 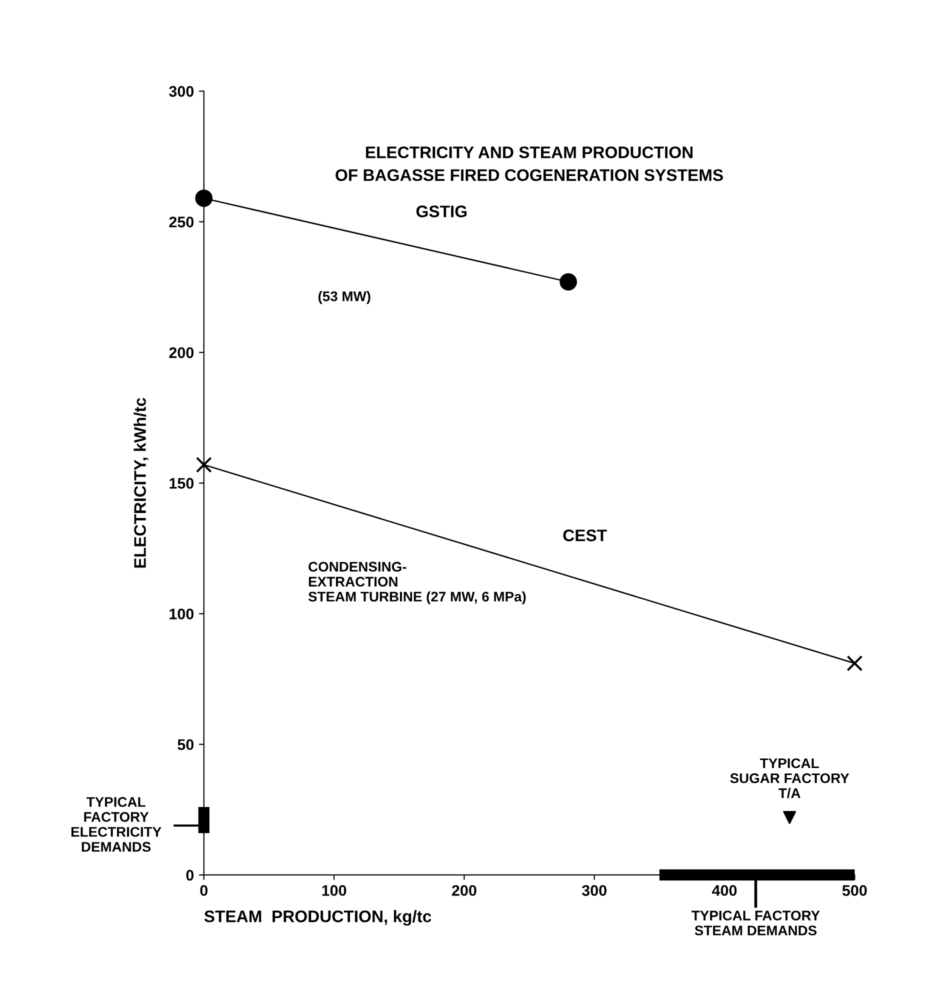 What do you see at coordinates (190, 875) in the screenshot?
I see `y-tick-label: 0` at bounding box center [190, 875].